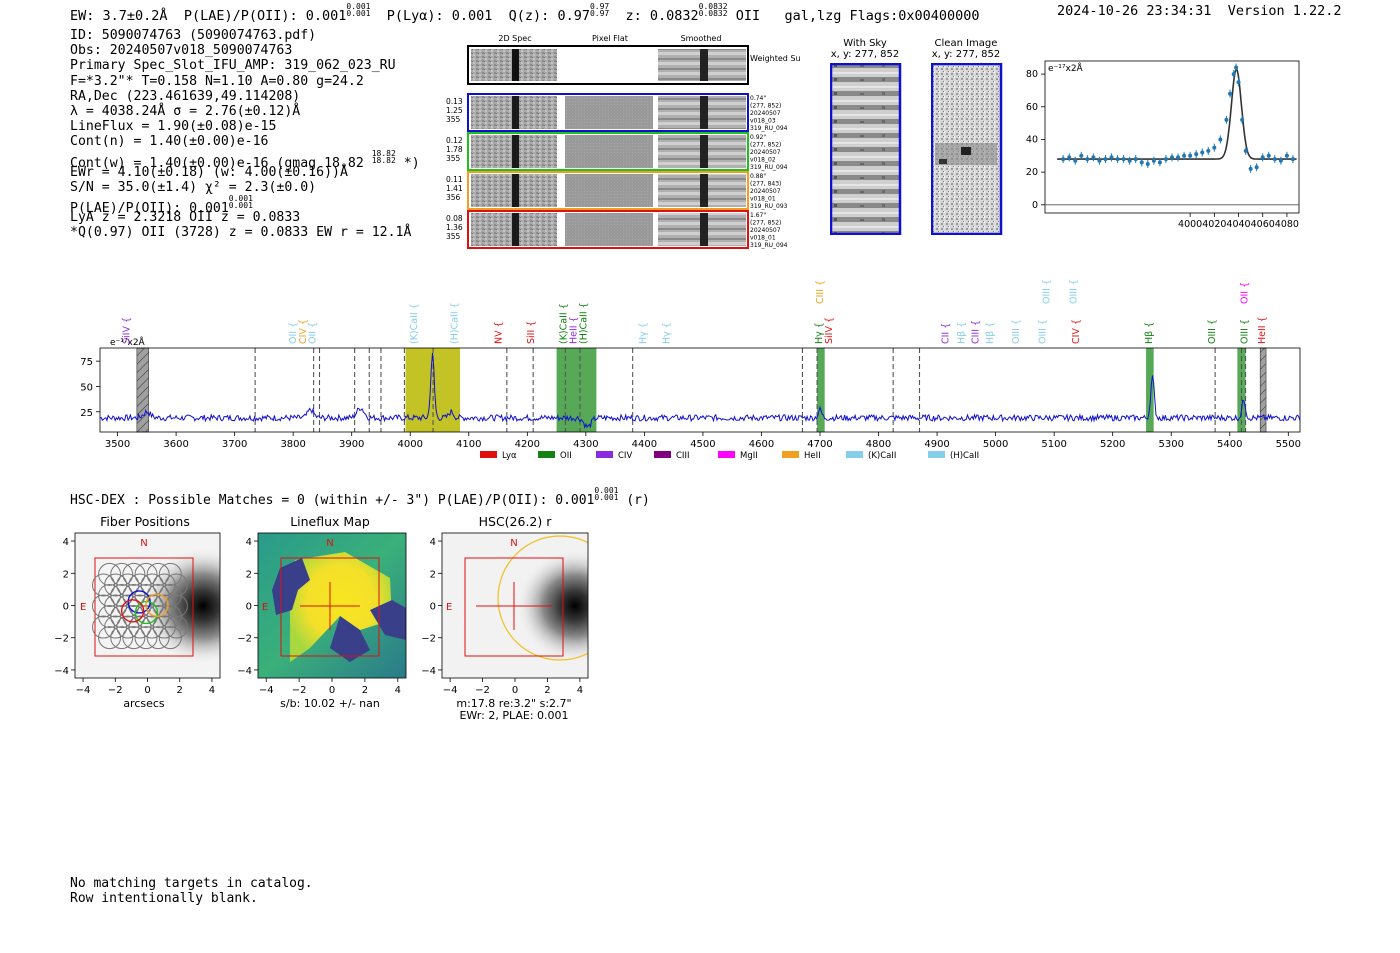  I want to click on hsc-xlabel2: EWr: 2, PLAE: 0.001, so click(513, 715).